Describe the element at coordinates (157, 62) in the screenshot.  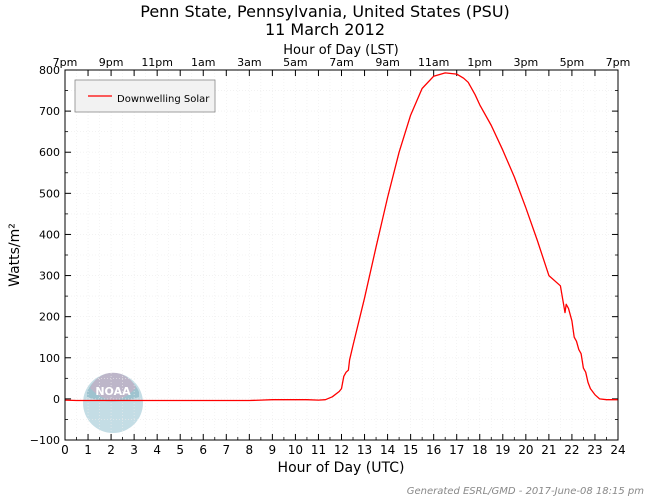
I see `top-tick-label: 11pm` at that location.